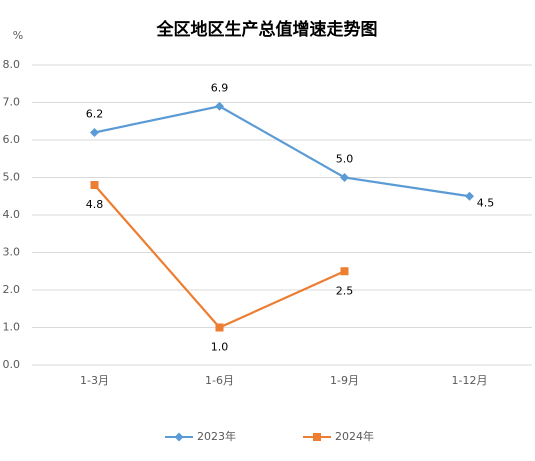 This screenshot has width=535, height=461. What do you see at coordinates (94, 380) in the screenshot?
I see `x-tick-label: 1-3月` at bounding box center [94, 380].